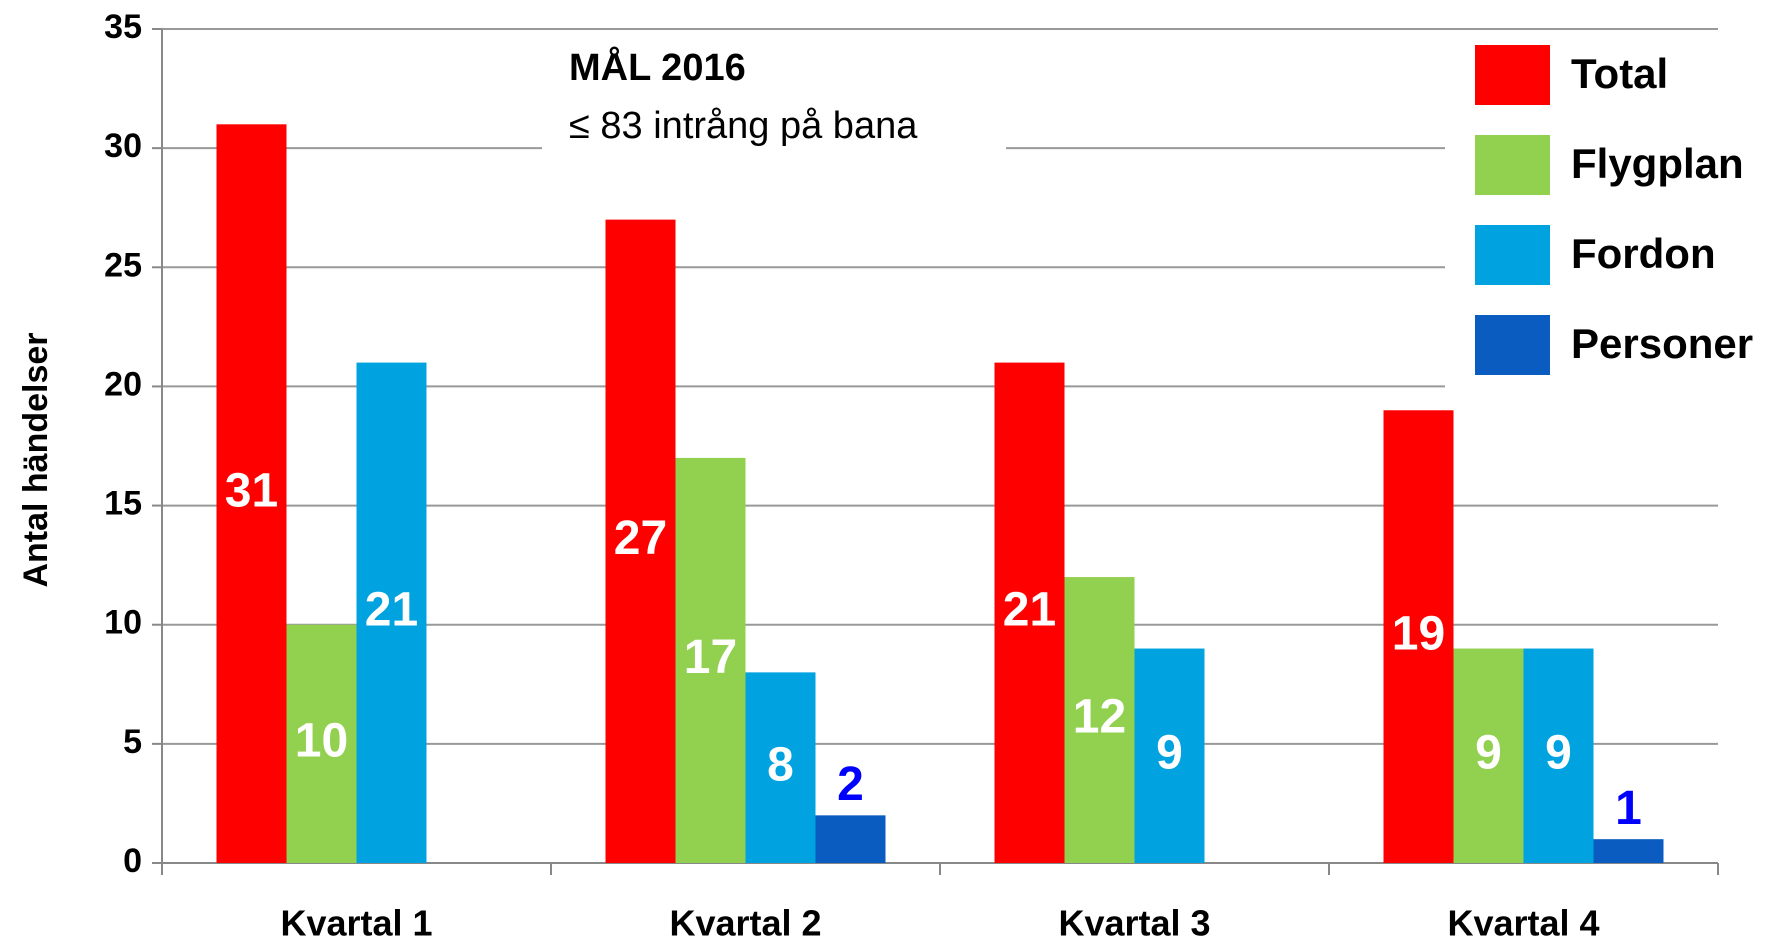 The image size is (1771, 943). Describe the element at coordinates (657, 67) in the screenshot. I see `annotation-title: MÅL 2016` at that location.